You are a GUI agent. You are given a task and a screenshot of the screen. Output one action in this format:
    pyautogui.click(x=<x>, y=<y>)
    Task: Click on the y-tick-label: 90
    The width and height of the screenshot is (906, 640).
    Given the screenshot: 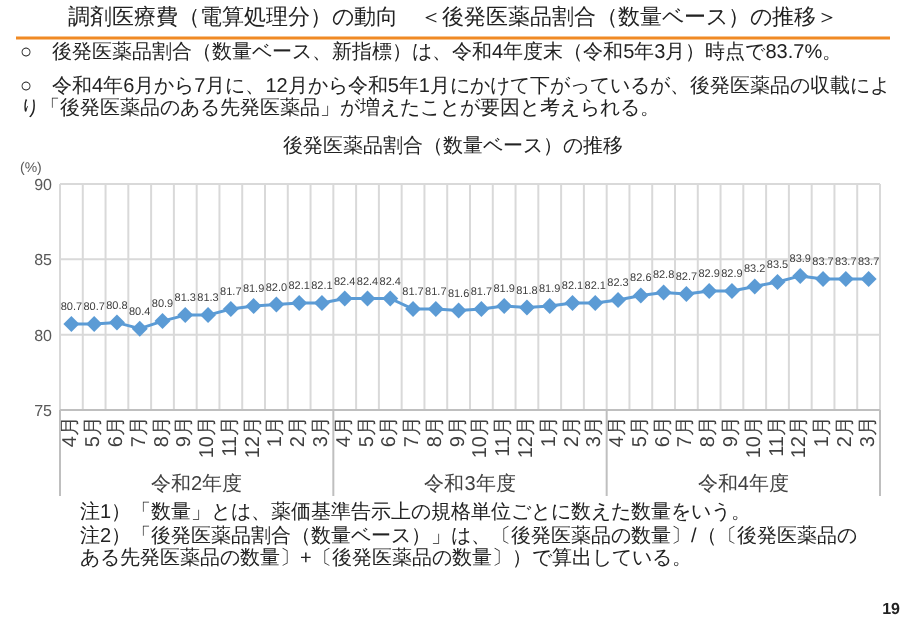 What is the action you would take?
    pyautogui.click(x=44, y=185)
    